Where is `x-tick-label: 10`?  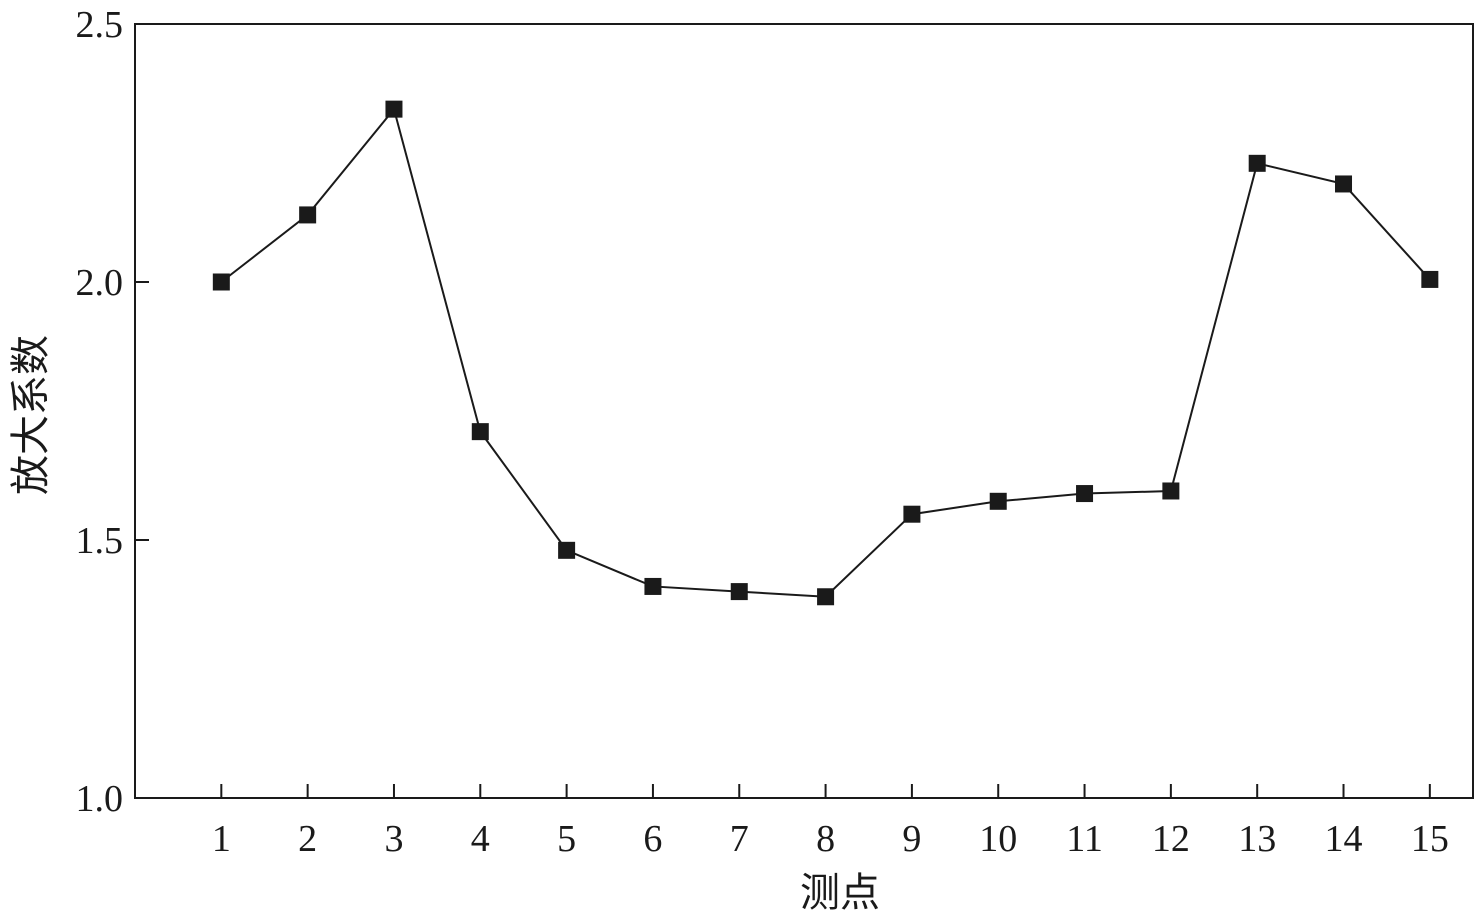
x-tick-label: 10 is located at coordinates (998, 839).